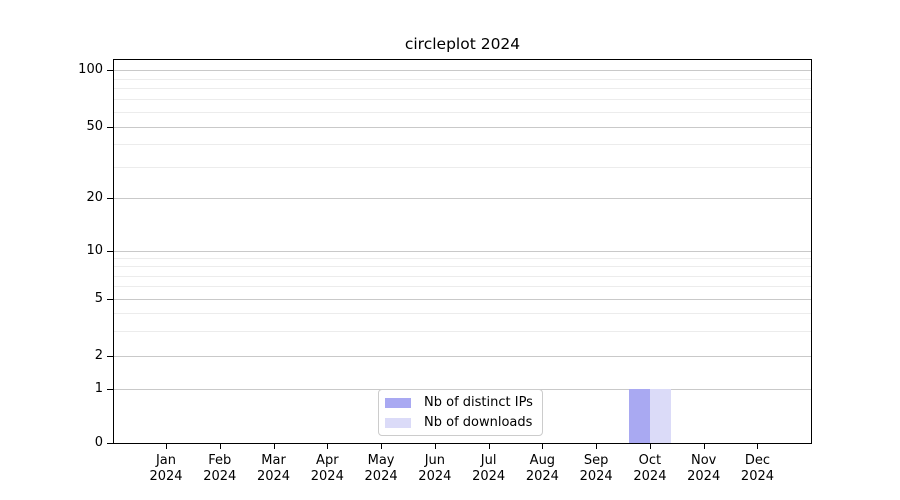 The image size is (900, 500). Describe the element at coordinates (398, 422) in the screenshot. I see `legend-swatch-downloads` at that location.